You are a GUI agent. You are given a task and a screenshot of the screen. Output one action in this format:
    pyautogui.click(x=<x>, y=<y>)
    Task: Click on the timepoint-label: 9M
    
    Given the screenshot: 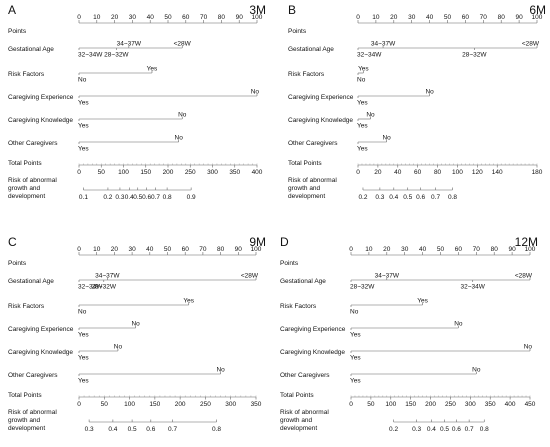 What is the action you would take?
    pyautogui.click(x=257, y=242)
    